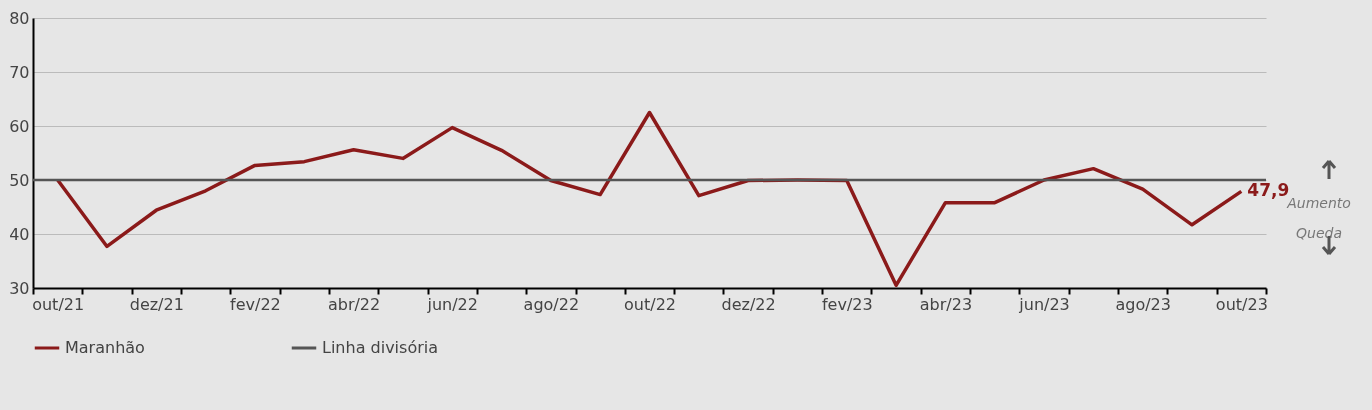 Image resolution: width=1372 pixels, height=410 pixels. I want to click on x-tick-label: out/21, so click(58, 304).